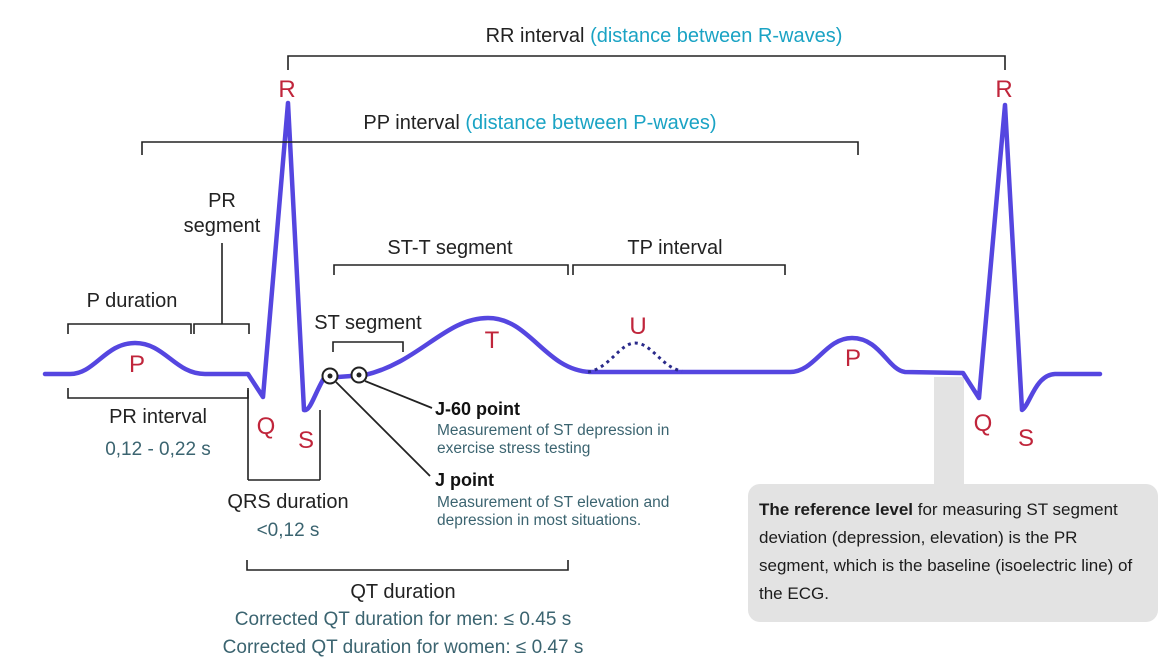 Image resolution: width=1174 pixels, height=671 pixels. Describe the element at coordinates (492, 340) in the screenshot. I see `wave-label-t: T` at that location.